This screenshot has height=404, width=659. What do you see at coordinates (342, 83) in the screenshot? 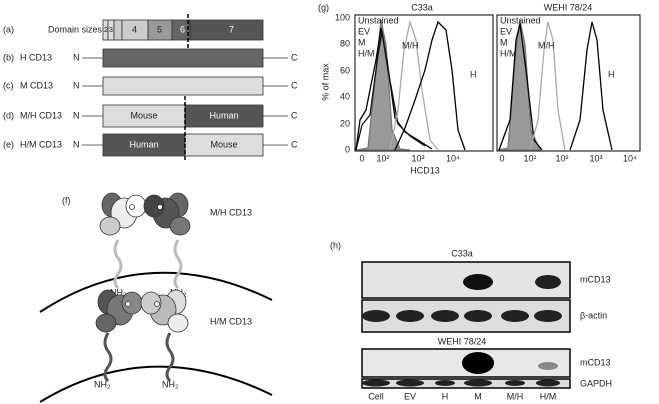
I see `y-tick-labels: 100 80 60 40 20 0` at bounding box center [342, 83].